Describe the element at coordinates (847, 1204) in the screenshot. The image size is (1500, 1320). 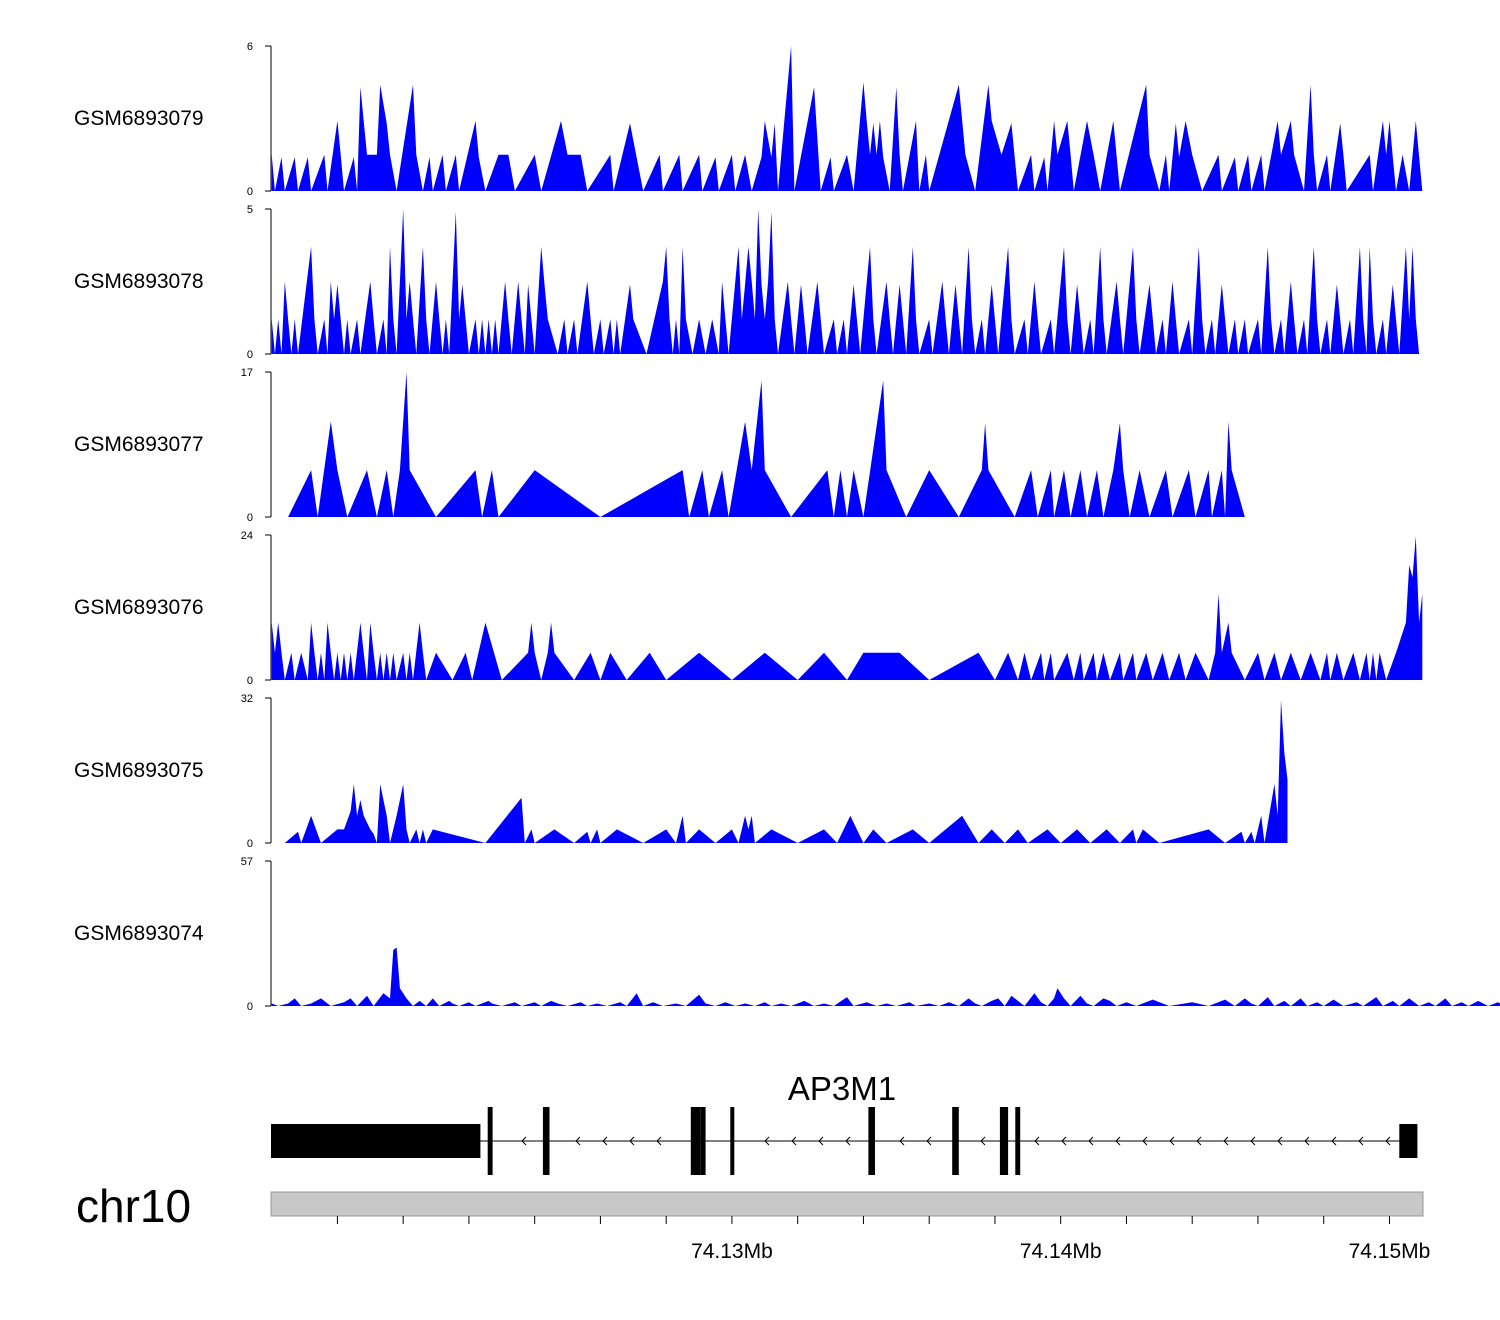
I see `chromosome-ideogram` at that location.